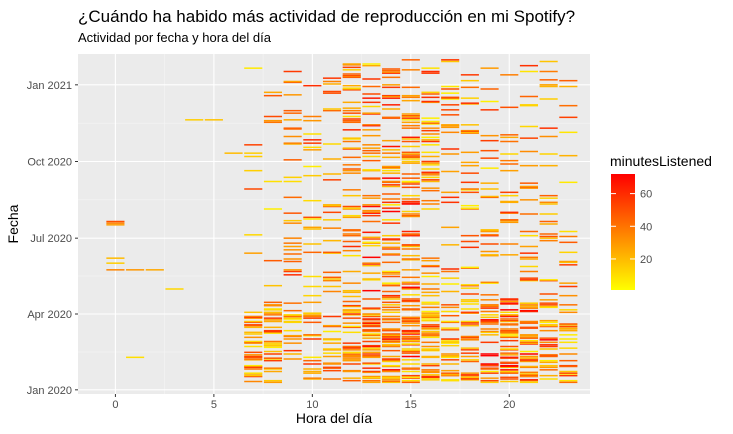  I want to click on x-tick-label: 20, so click(509, 405).